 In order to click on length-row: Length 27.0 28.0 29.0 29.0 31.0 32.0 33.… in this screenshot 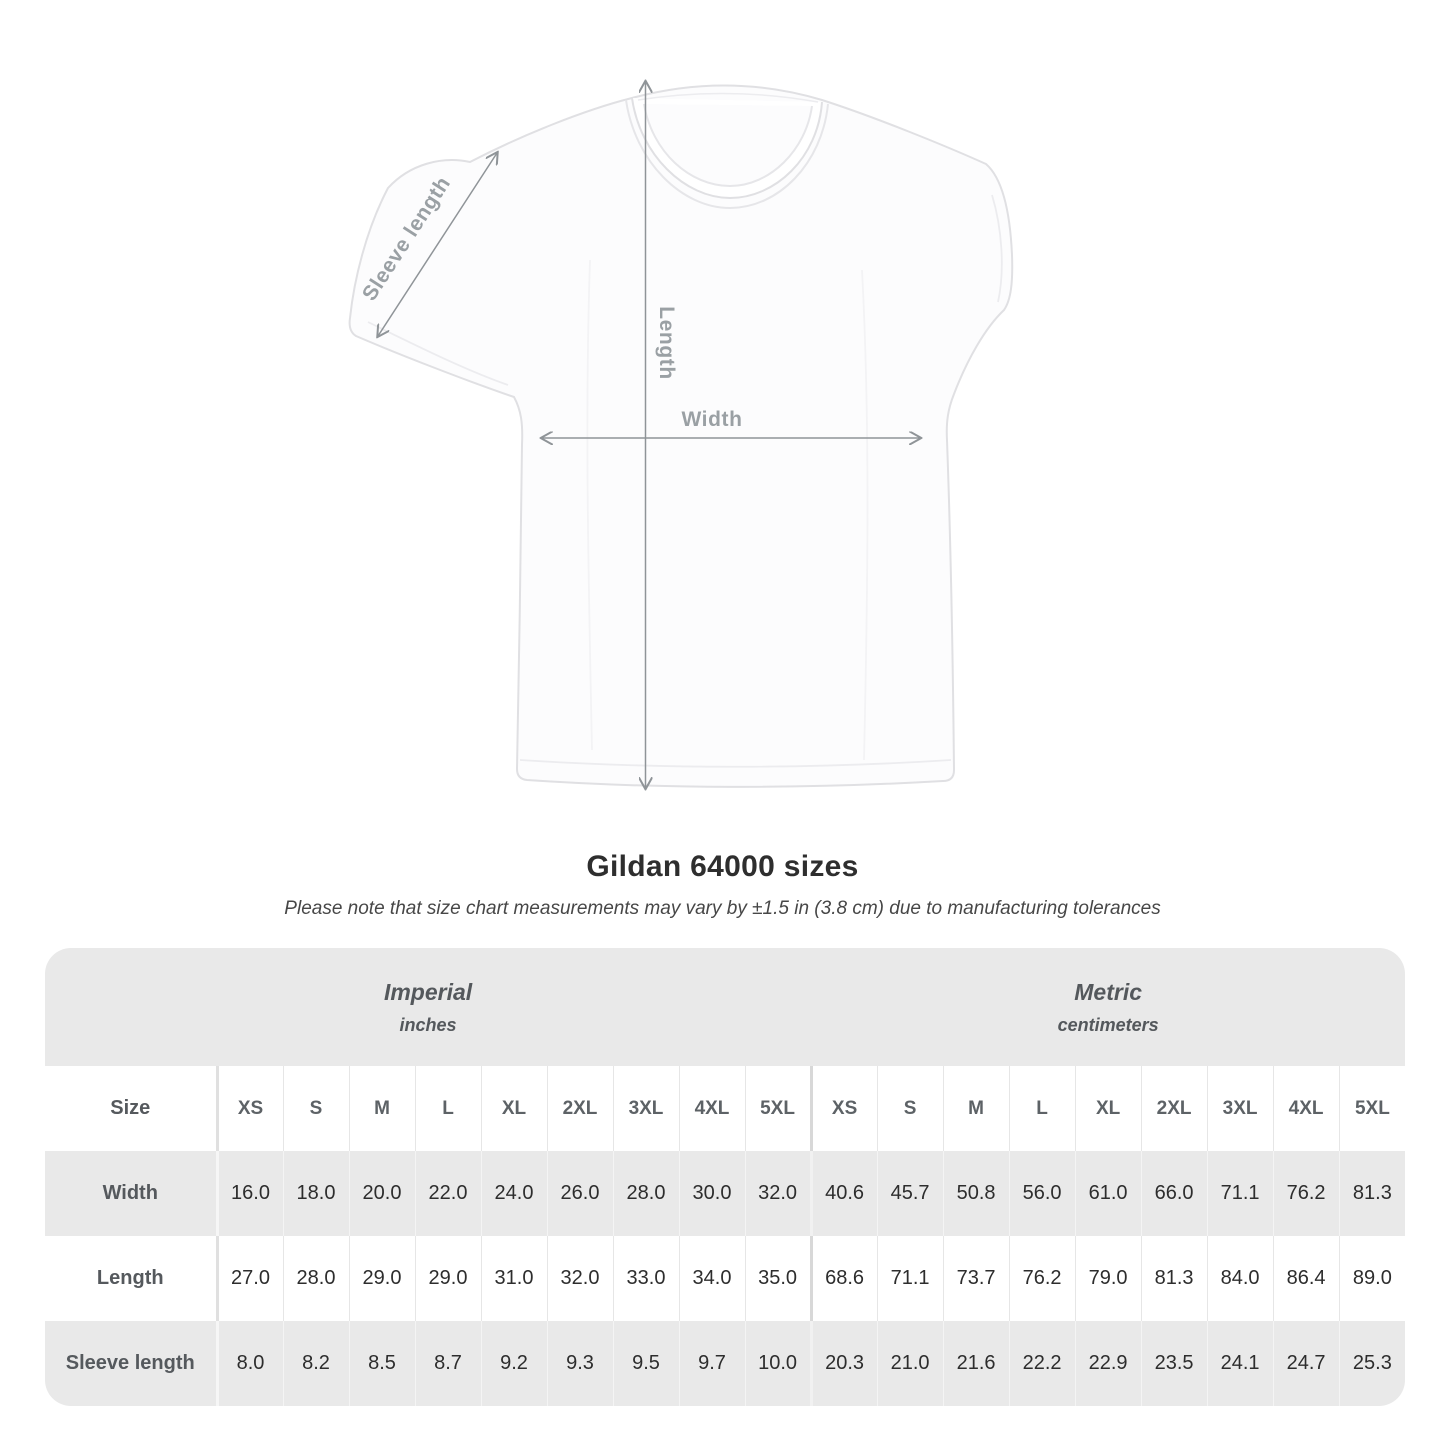, I will do `click(725, 1278)`.